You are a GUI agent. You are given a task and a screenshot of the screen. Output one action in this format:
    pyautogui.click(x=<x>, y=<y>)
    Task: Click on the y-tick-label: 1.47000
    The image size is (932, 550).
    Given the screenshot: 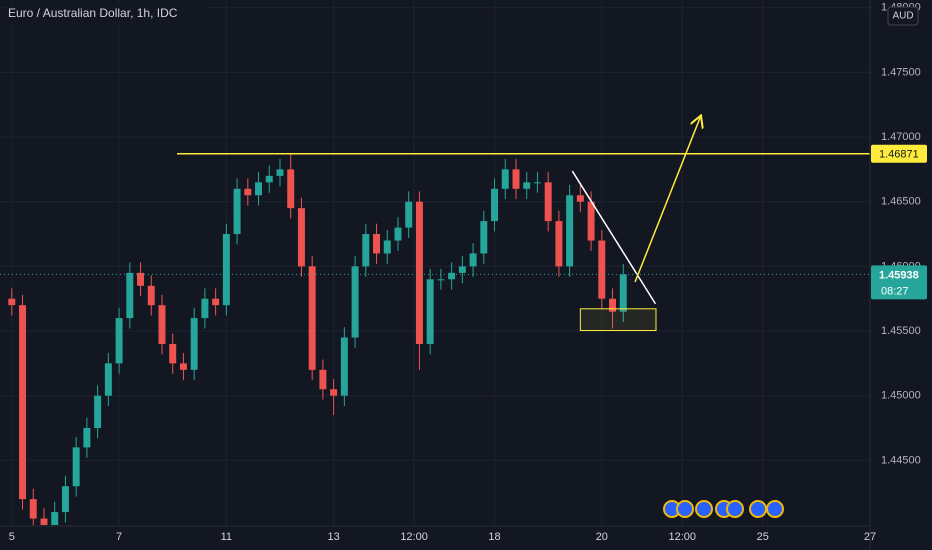 What is the action you would take?
    pyautogui.click(x=901, y=137)
    